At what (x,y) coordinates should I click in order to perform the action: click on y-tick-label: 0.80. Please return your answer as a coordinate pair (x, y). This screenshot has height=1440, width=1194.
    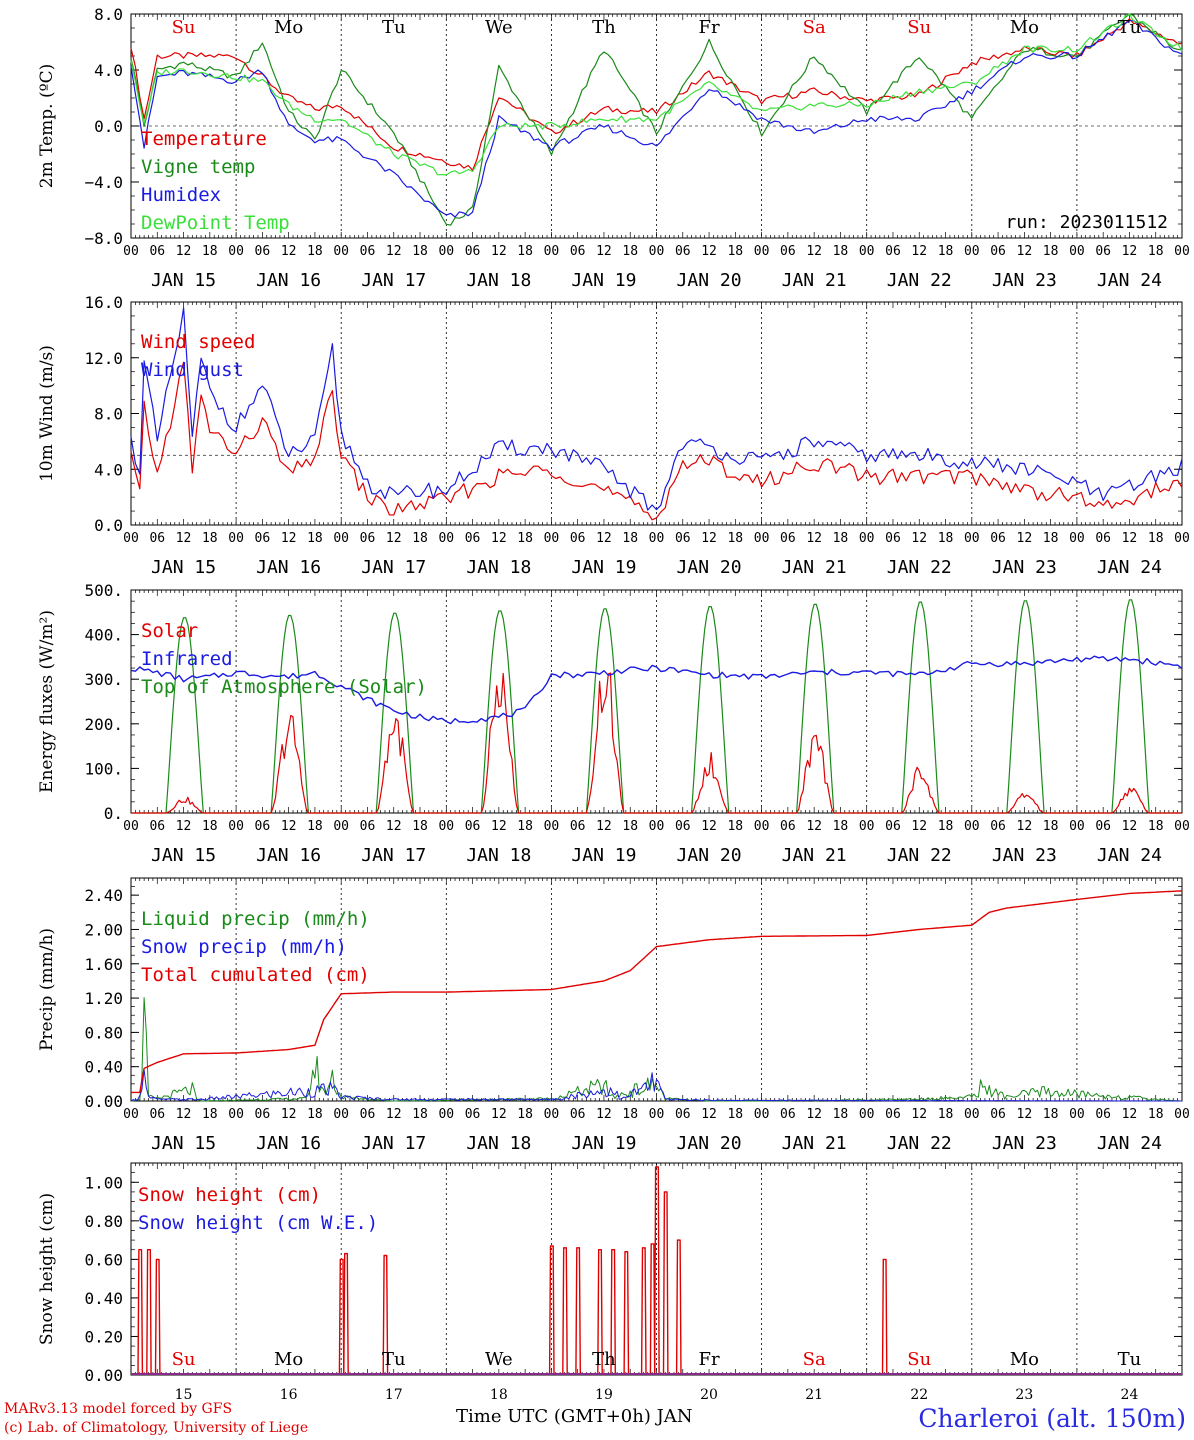
    Looking at the image, I should click on (103, 1221).